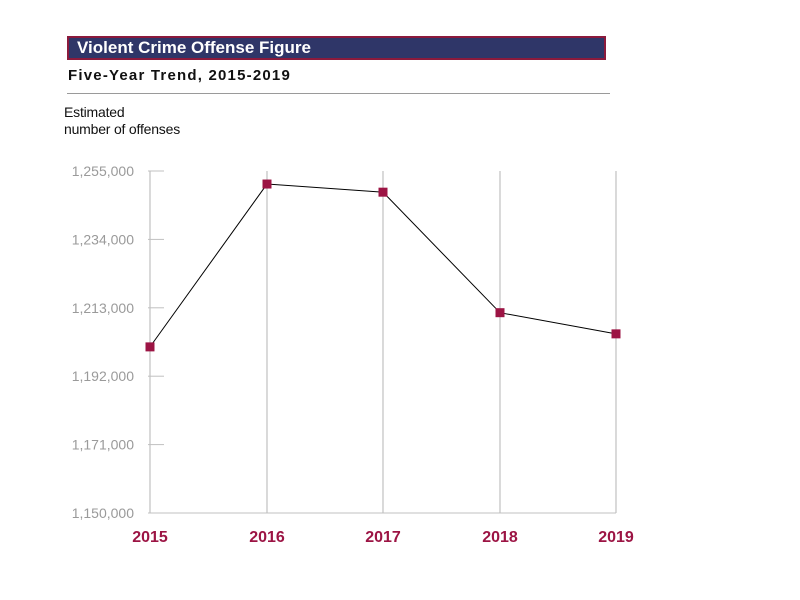 The height and width of the screenshot is (600, 800). I want to click on y-axis-label-line-2: number of offenses, so click(122, 129).